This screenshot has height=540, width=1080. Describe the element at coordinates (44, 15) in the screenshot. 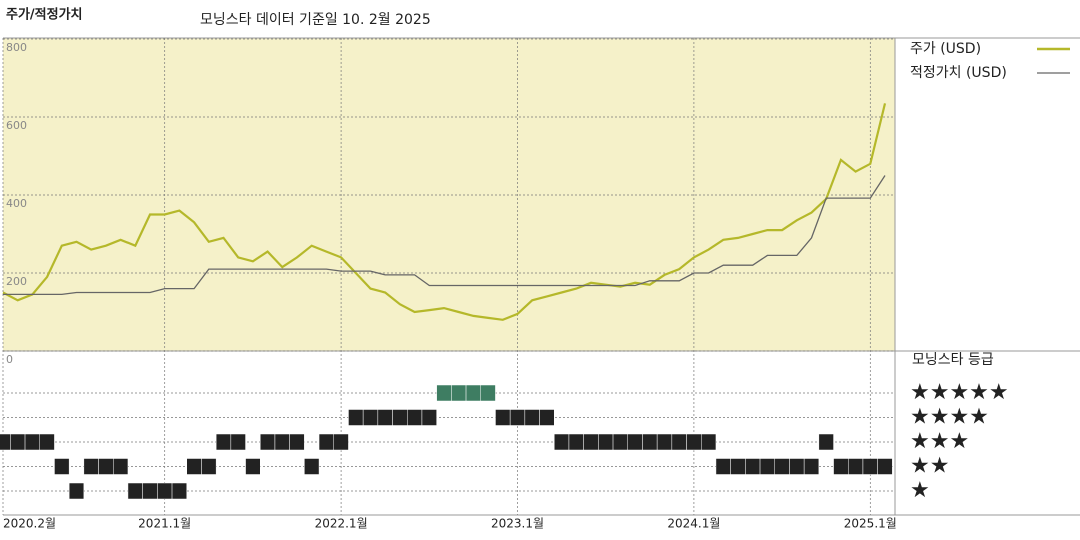

I see `chart-title: 주가/적정가치` at that location.